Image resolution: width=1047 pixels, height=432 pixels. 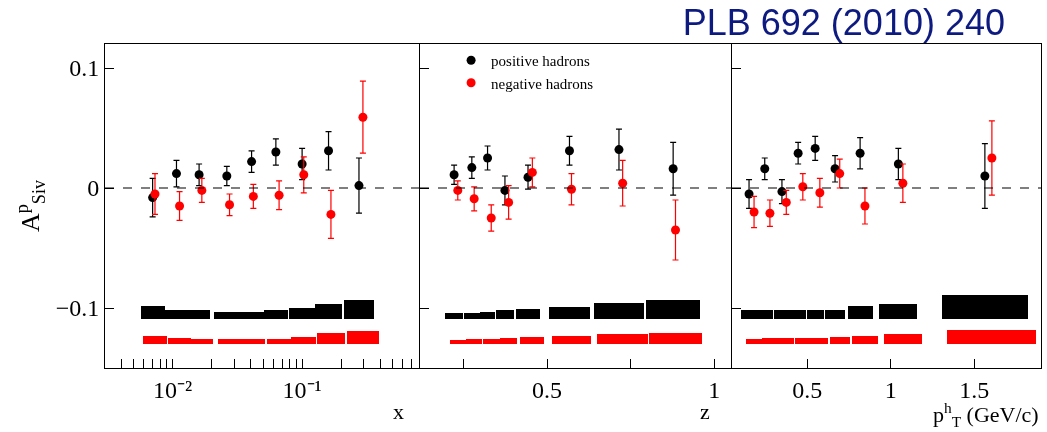 I want to click on y-tick-label: 0.1, so click(x=84, y=68).